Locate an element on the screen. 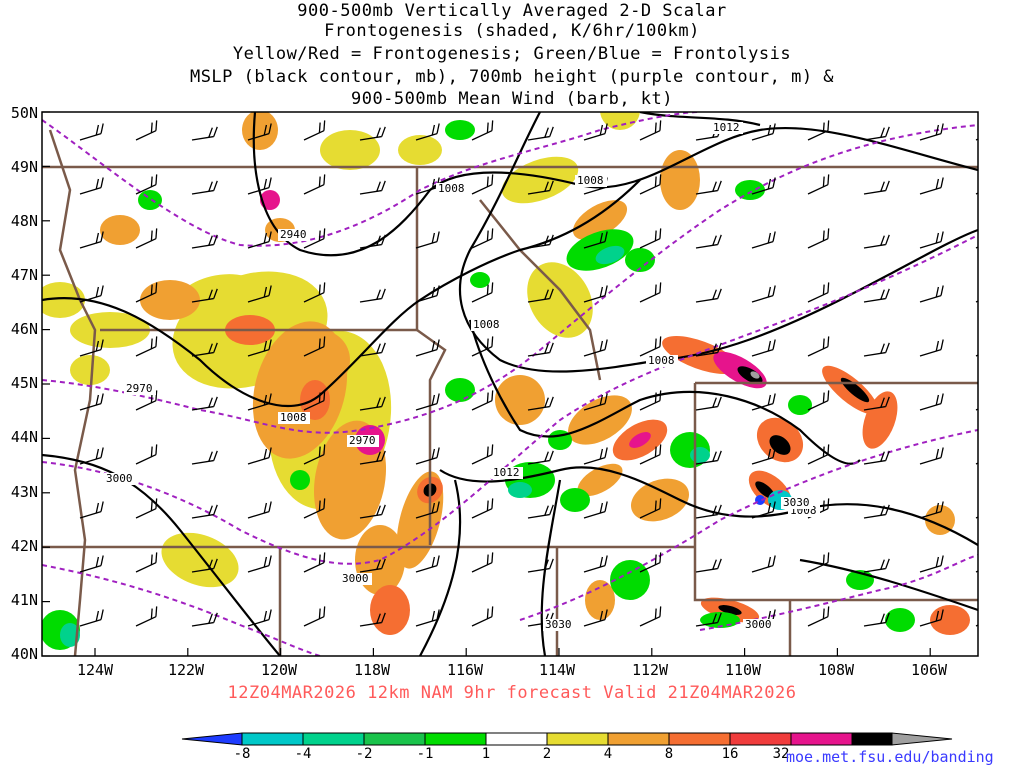 The height and width of the screenshot is (768, 1024). svg-text: 3000 is located at coordinates (355, 578).